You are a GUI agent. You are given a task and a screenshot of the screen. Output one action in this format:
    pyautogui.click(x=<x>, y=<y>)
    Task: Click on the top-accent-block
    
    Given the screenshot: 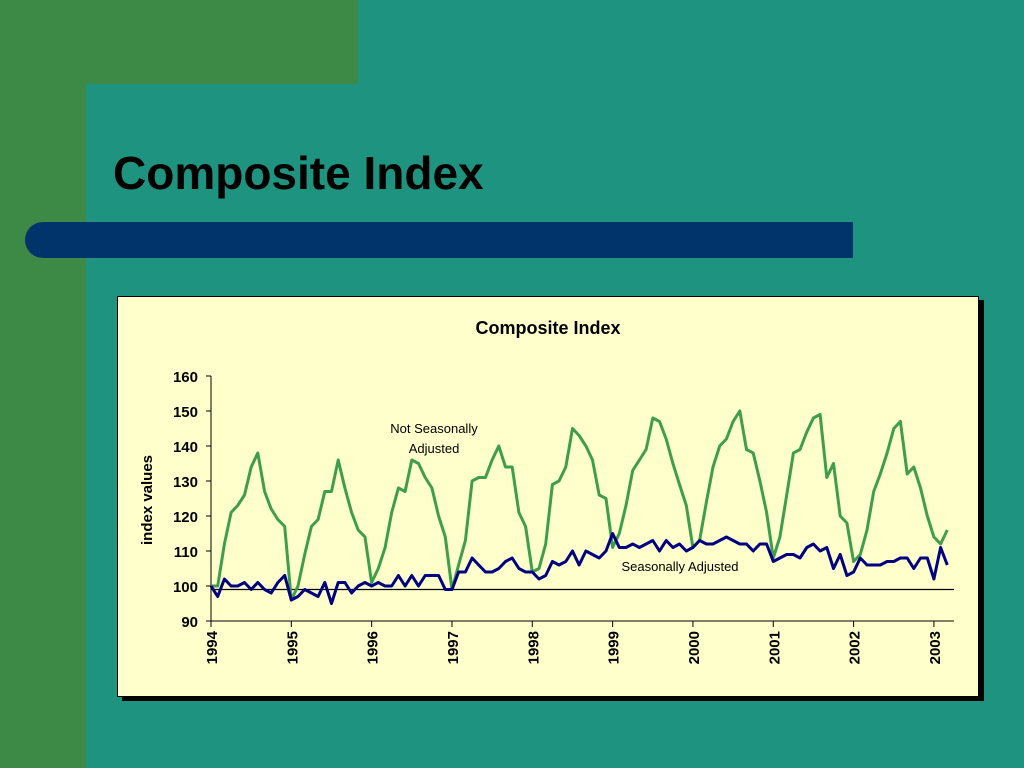 What is the action you would take?
    pyautogui.click(x=179, y=42)
    